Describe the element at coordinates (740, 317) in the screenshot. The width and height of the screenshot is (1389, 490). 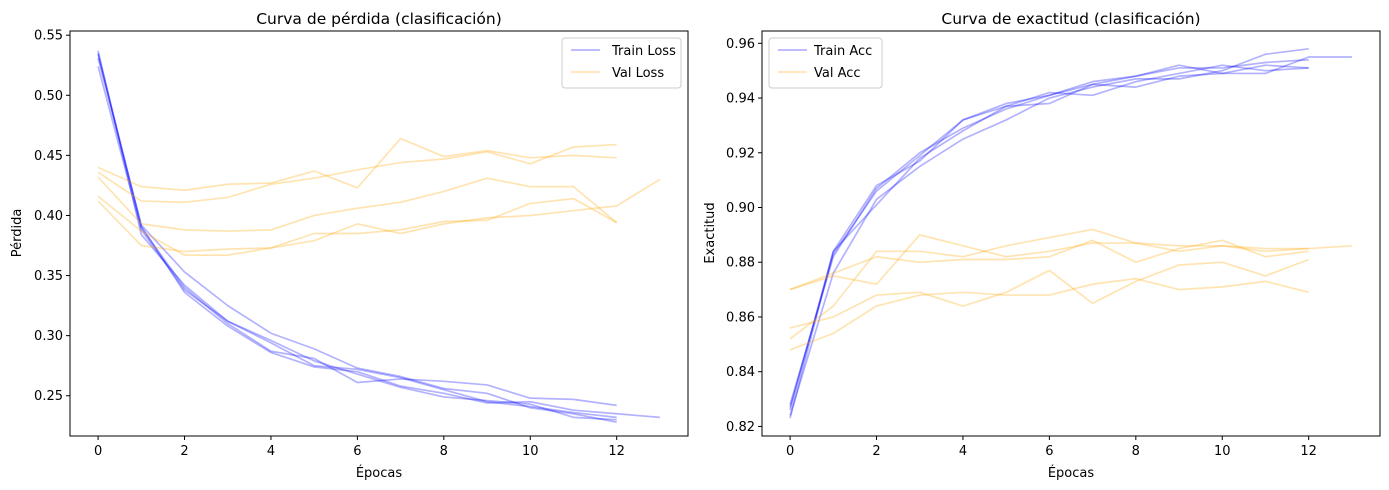
I see `accuracy-ytick-label: 0.86` at that location.